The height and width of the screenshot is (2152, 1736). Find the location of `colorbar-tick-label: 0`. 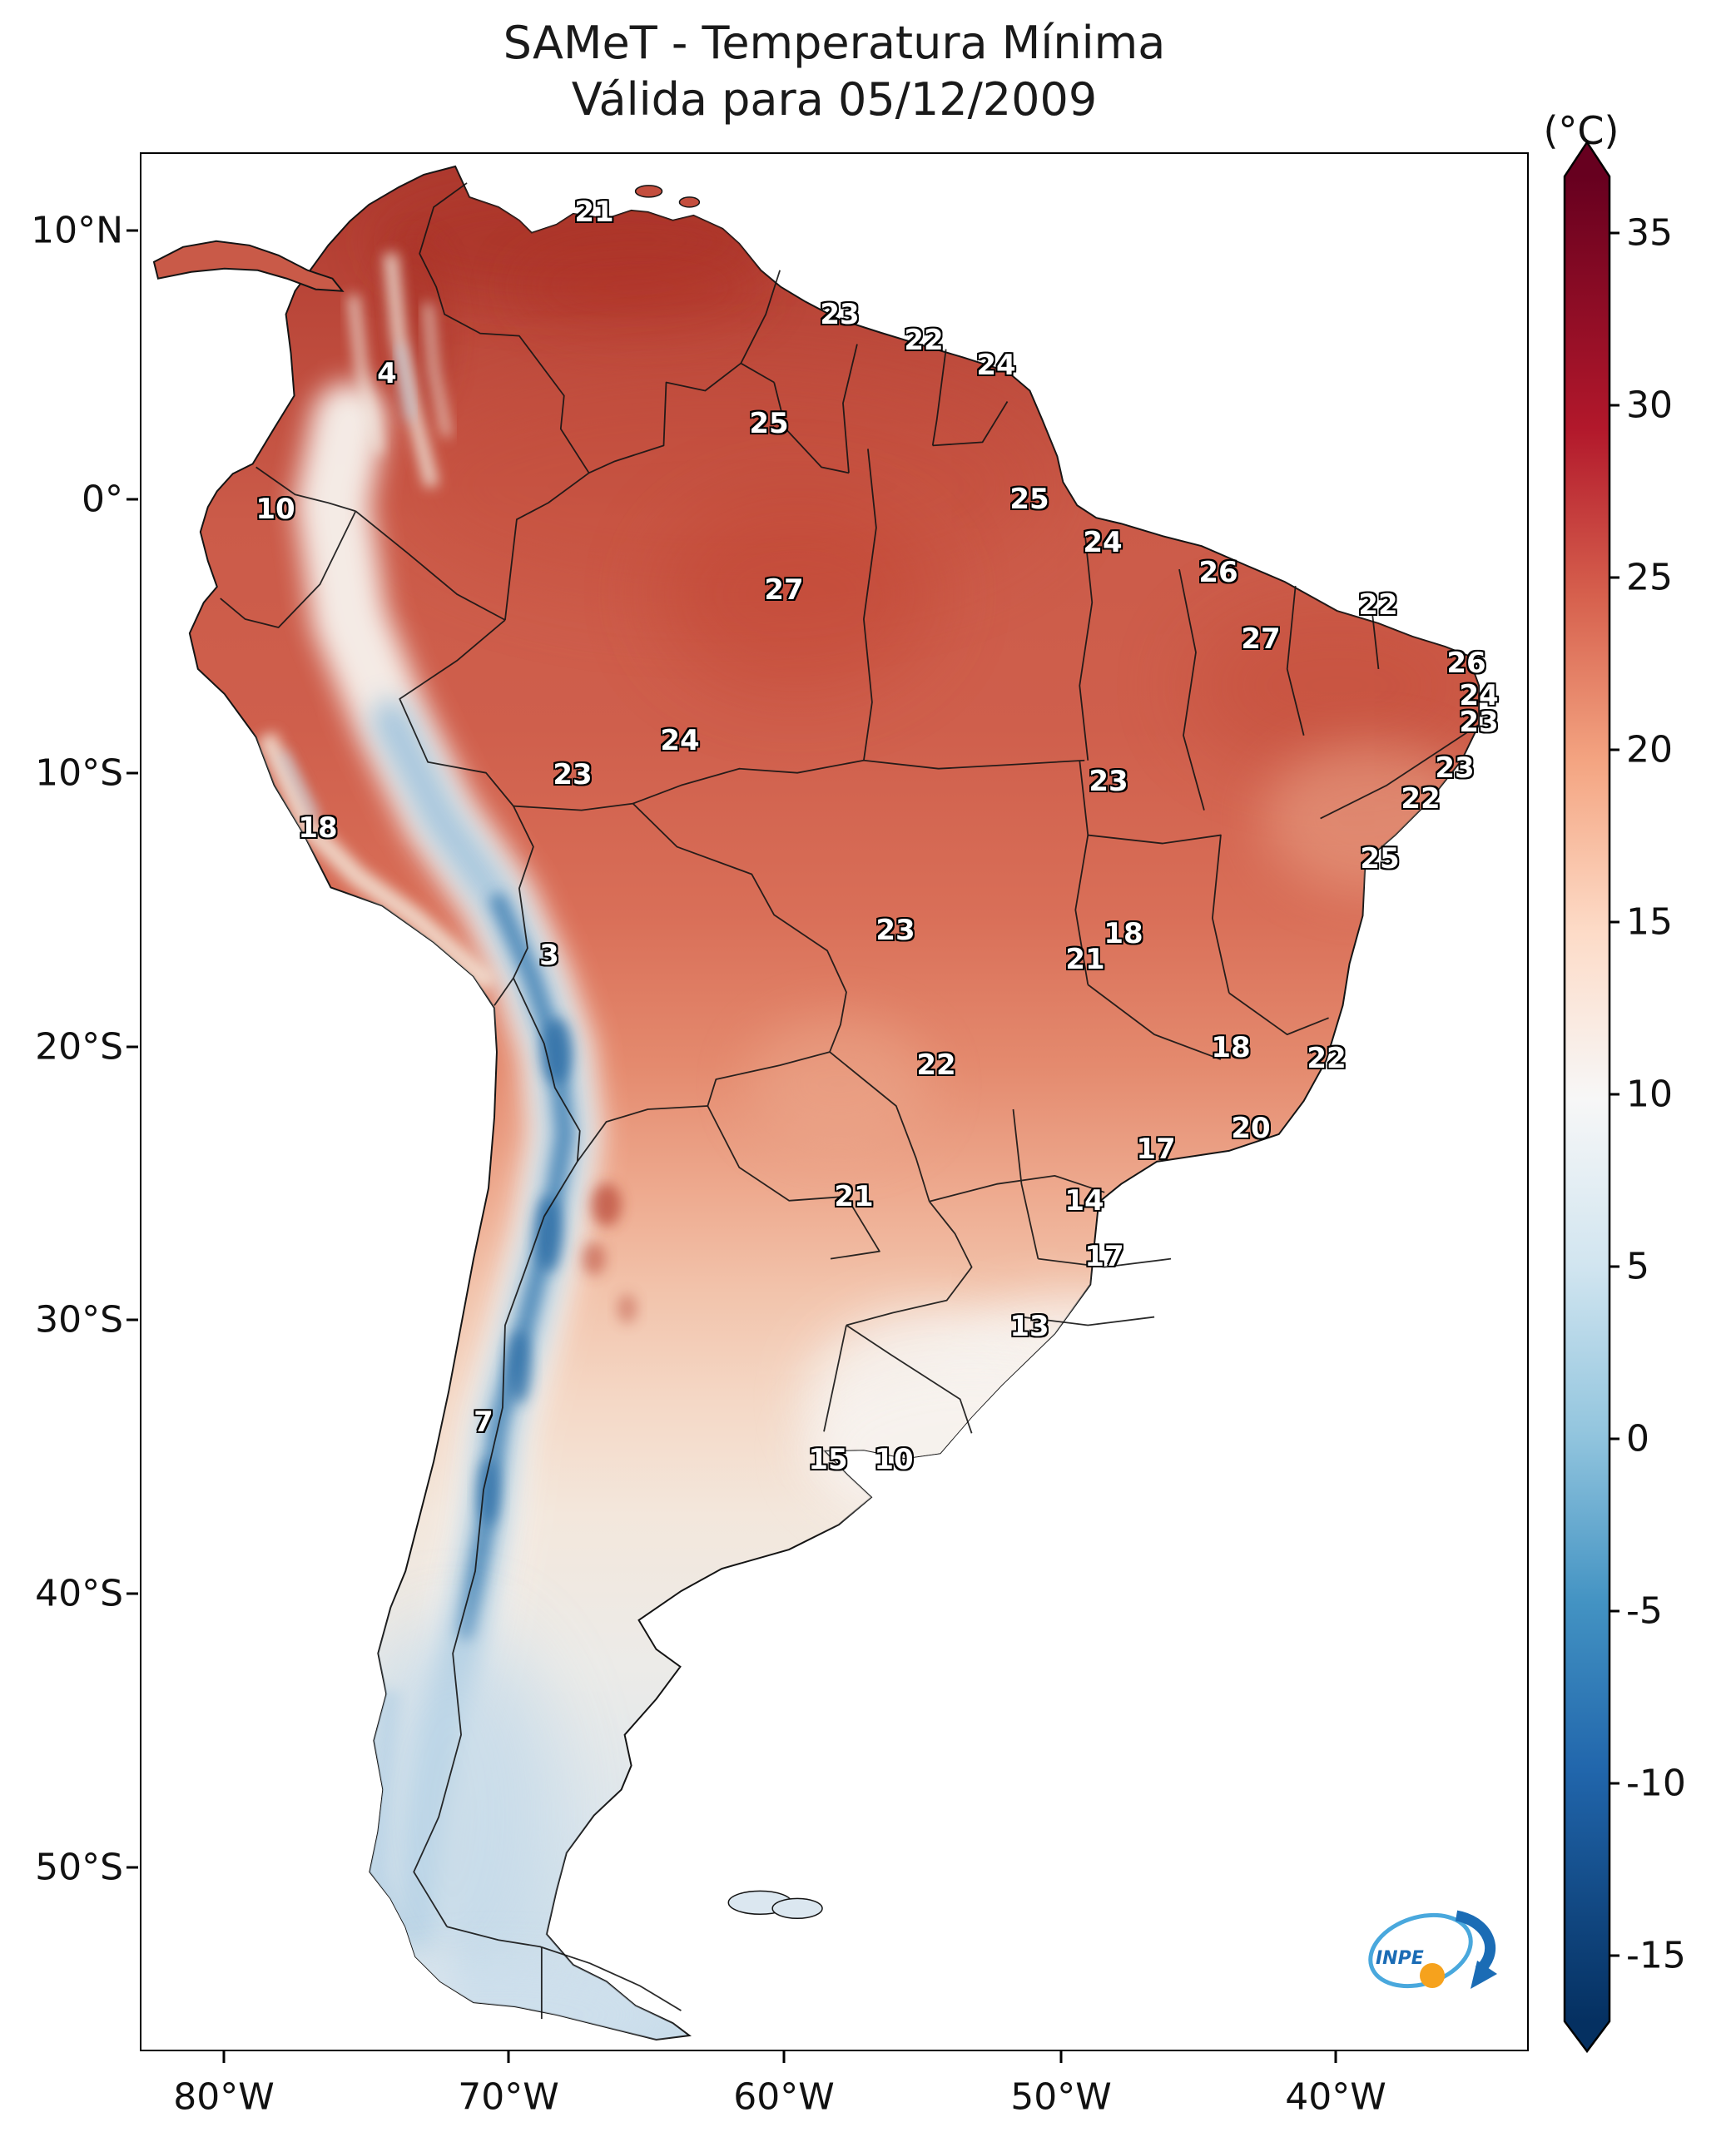

colorbar-tick-label: 0 is located at coordinates (1637, 1438).